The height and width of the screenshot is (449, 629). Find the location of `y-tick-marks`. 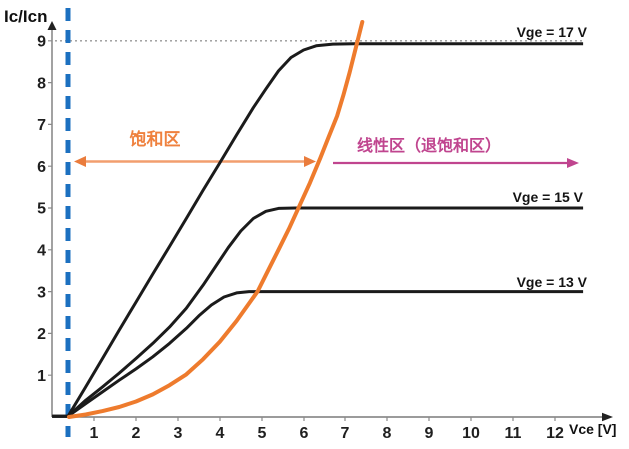

y-tick-marks is located at coordinates (50, 208).